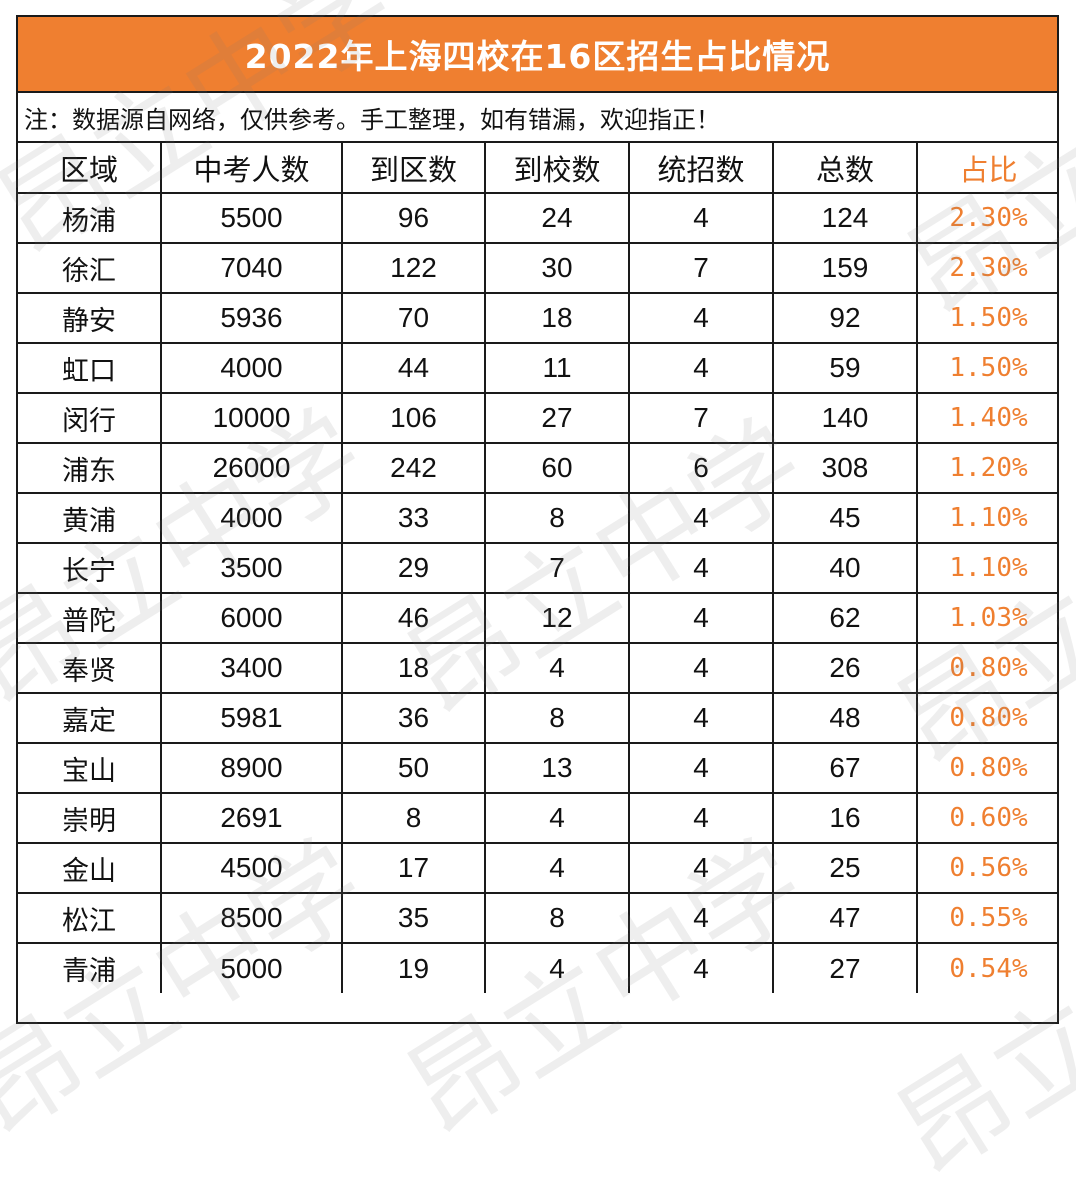 The image size is (1076, 1204). Describe the element at coordinates (557, 318) in the screenshot. I see `to-school-cell: 18` at that location.